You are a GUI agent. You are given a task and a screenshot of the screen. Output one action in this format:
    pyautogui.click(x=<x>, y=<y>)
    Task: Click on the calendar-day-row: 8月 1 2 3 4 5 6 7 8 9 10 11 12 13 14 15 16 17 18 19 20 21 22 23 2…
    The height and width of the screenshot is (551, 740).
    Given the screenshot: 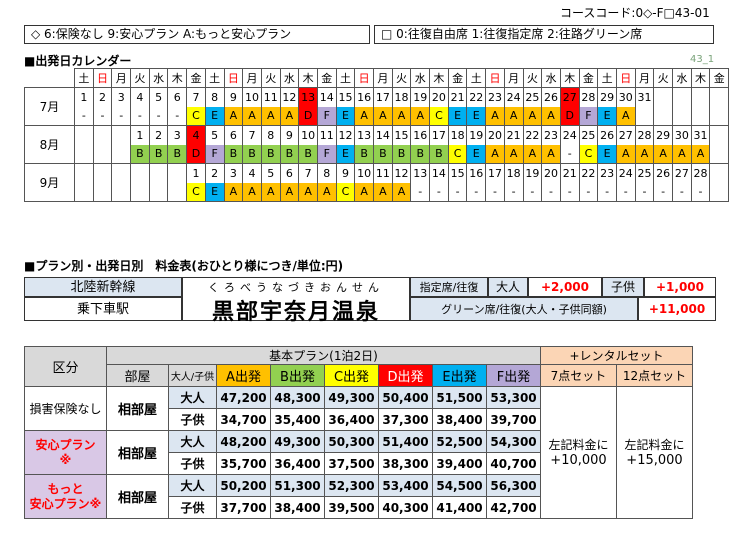 What is the action you would take?
    pyautogui.click(x=377, y=144)
    